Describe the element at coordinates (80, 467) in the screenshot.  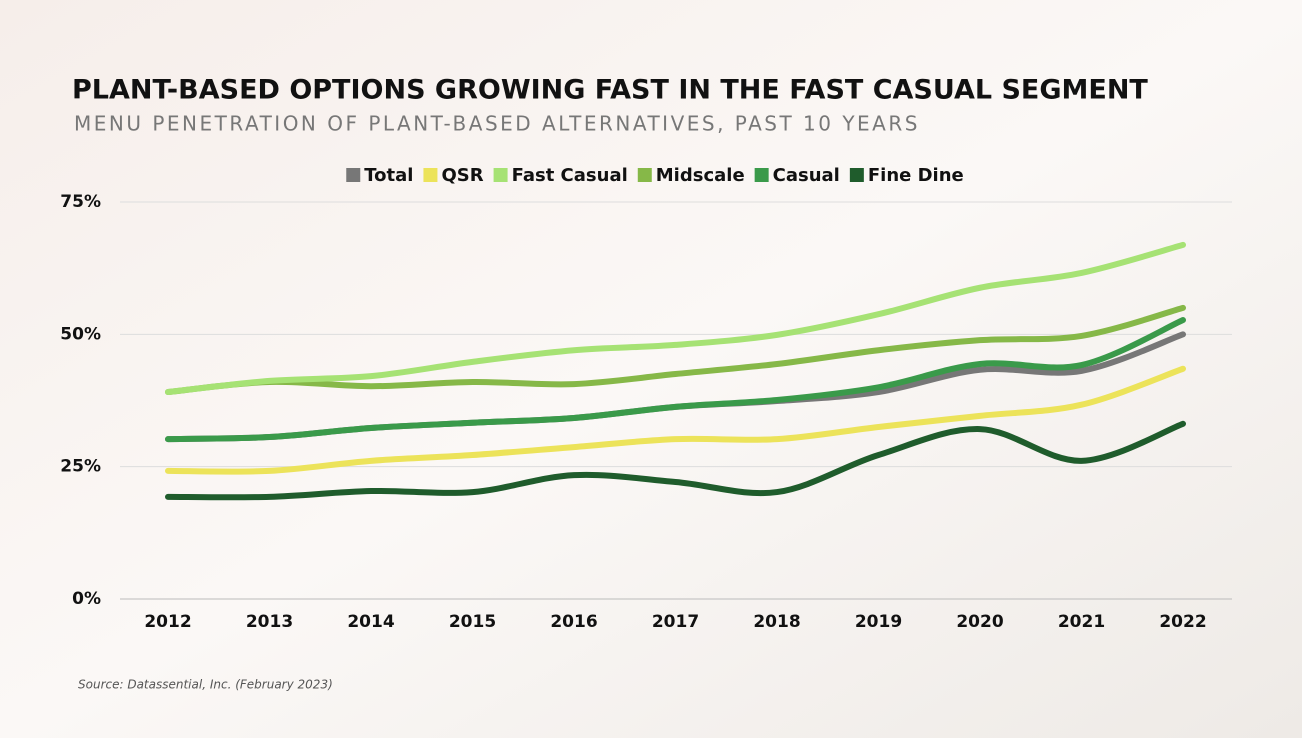
I see `y-tick-label: 25%` at that location.